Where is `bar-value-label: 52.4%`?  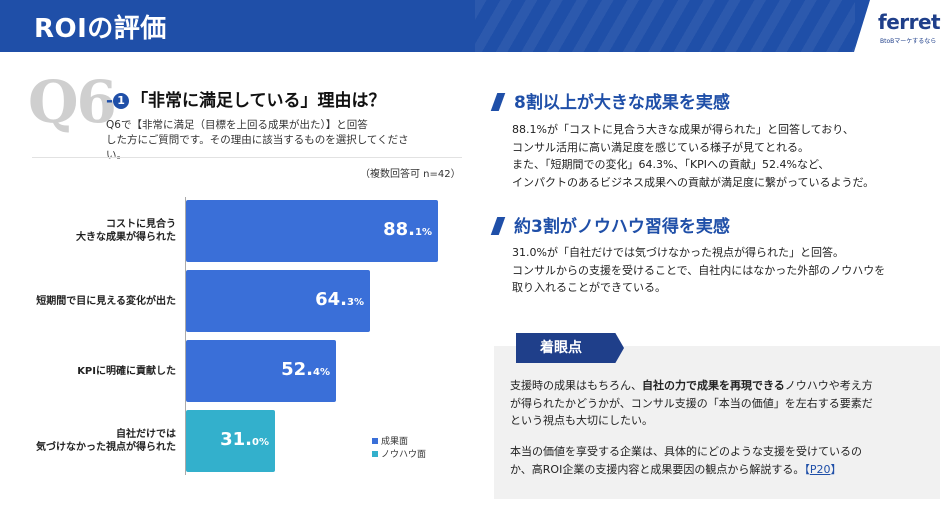
bar-value-label: 52.4% is located at coordinates (305, 369).